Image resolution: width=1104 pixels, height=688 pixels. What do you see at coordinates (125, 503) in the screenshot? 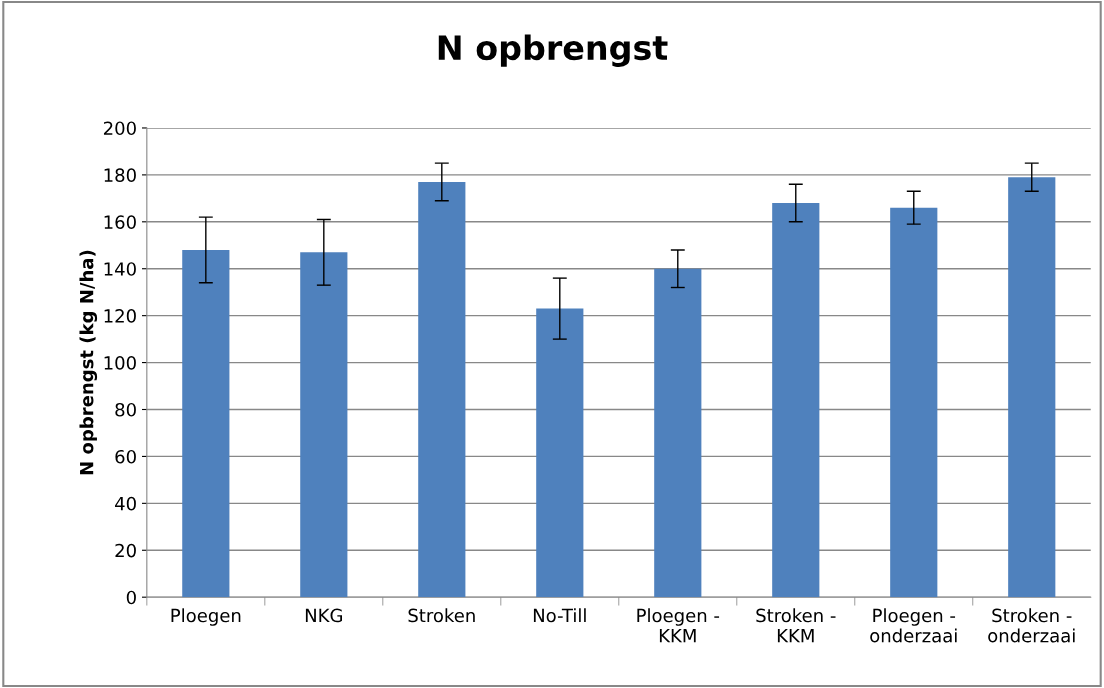
I see `y-tick-label: 40` at bounding box center [125, 503].